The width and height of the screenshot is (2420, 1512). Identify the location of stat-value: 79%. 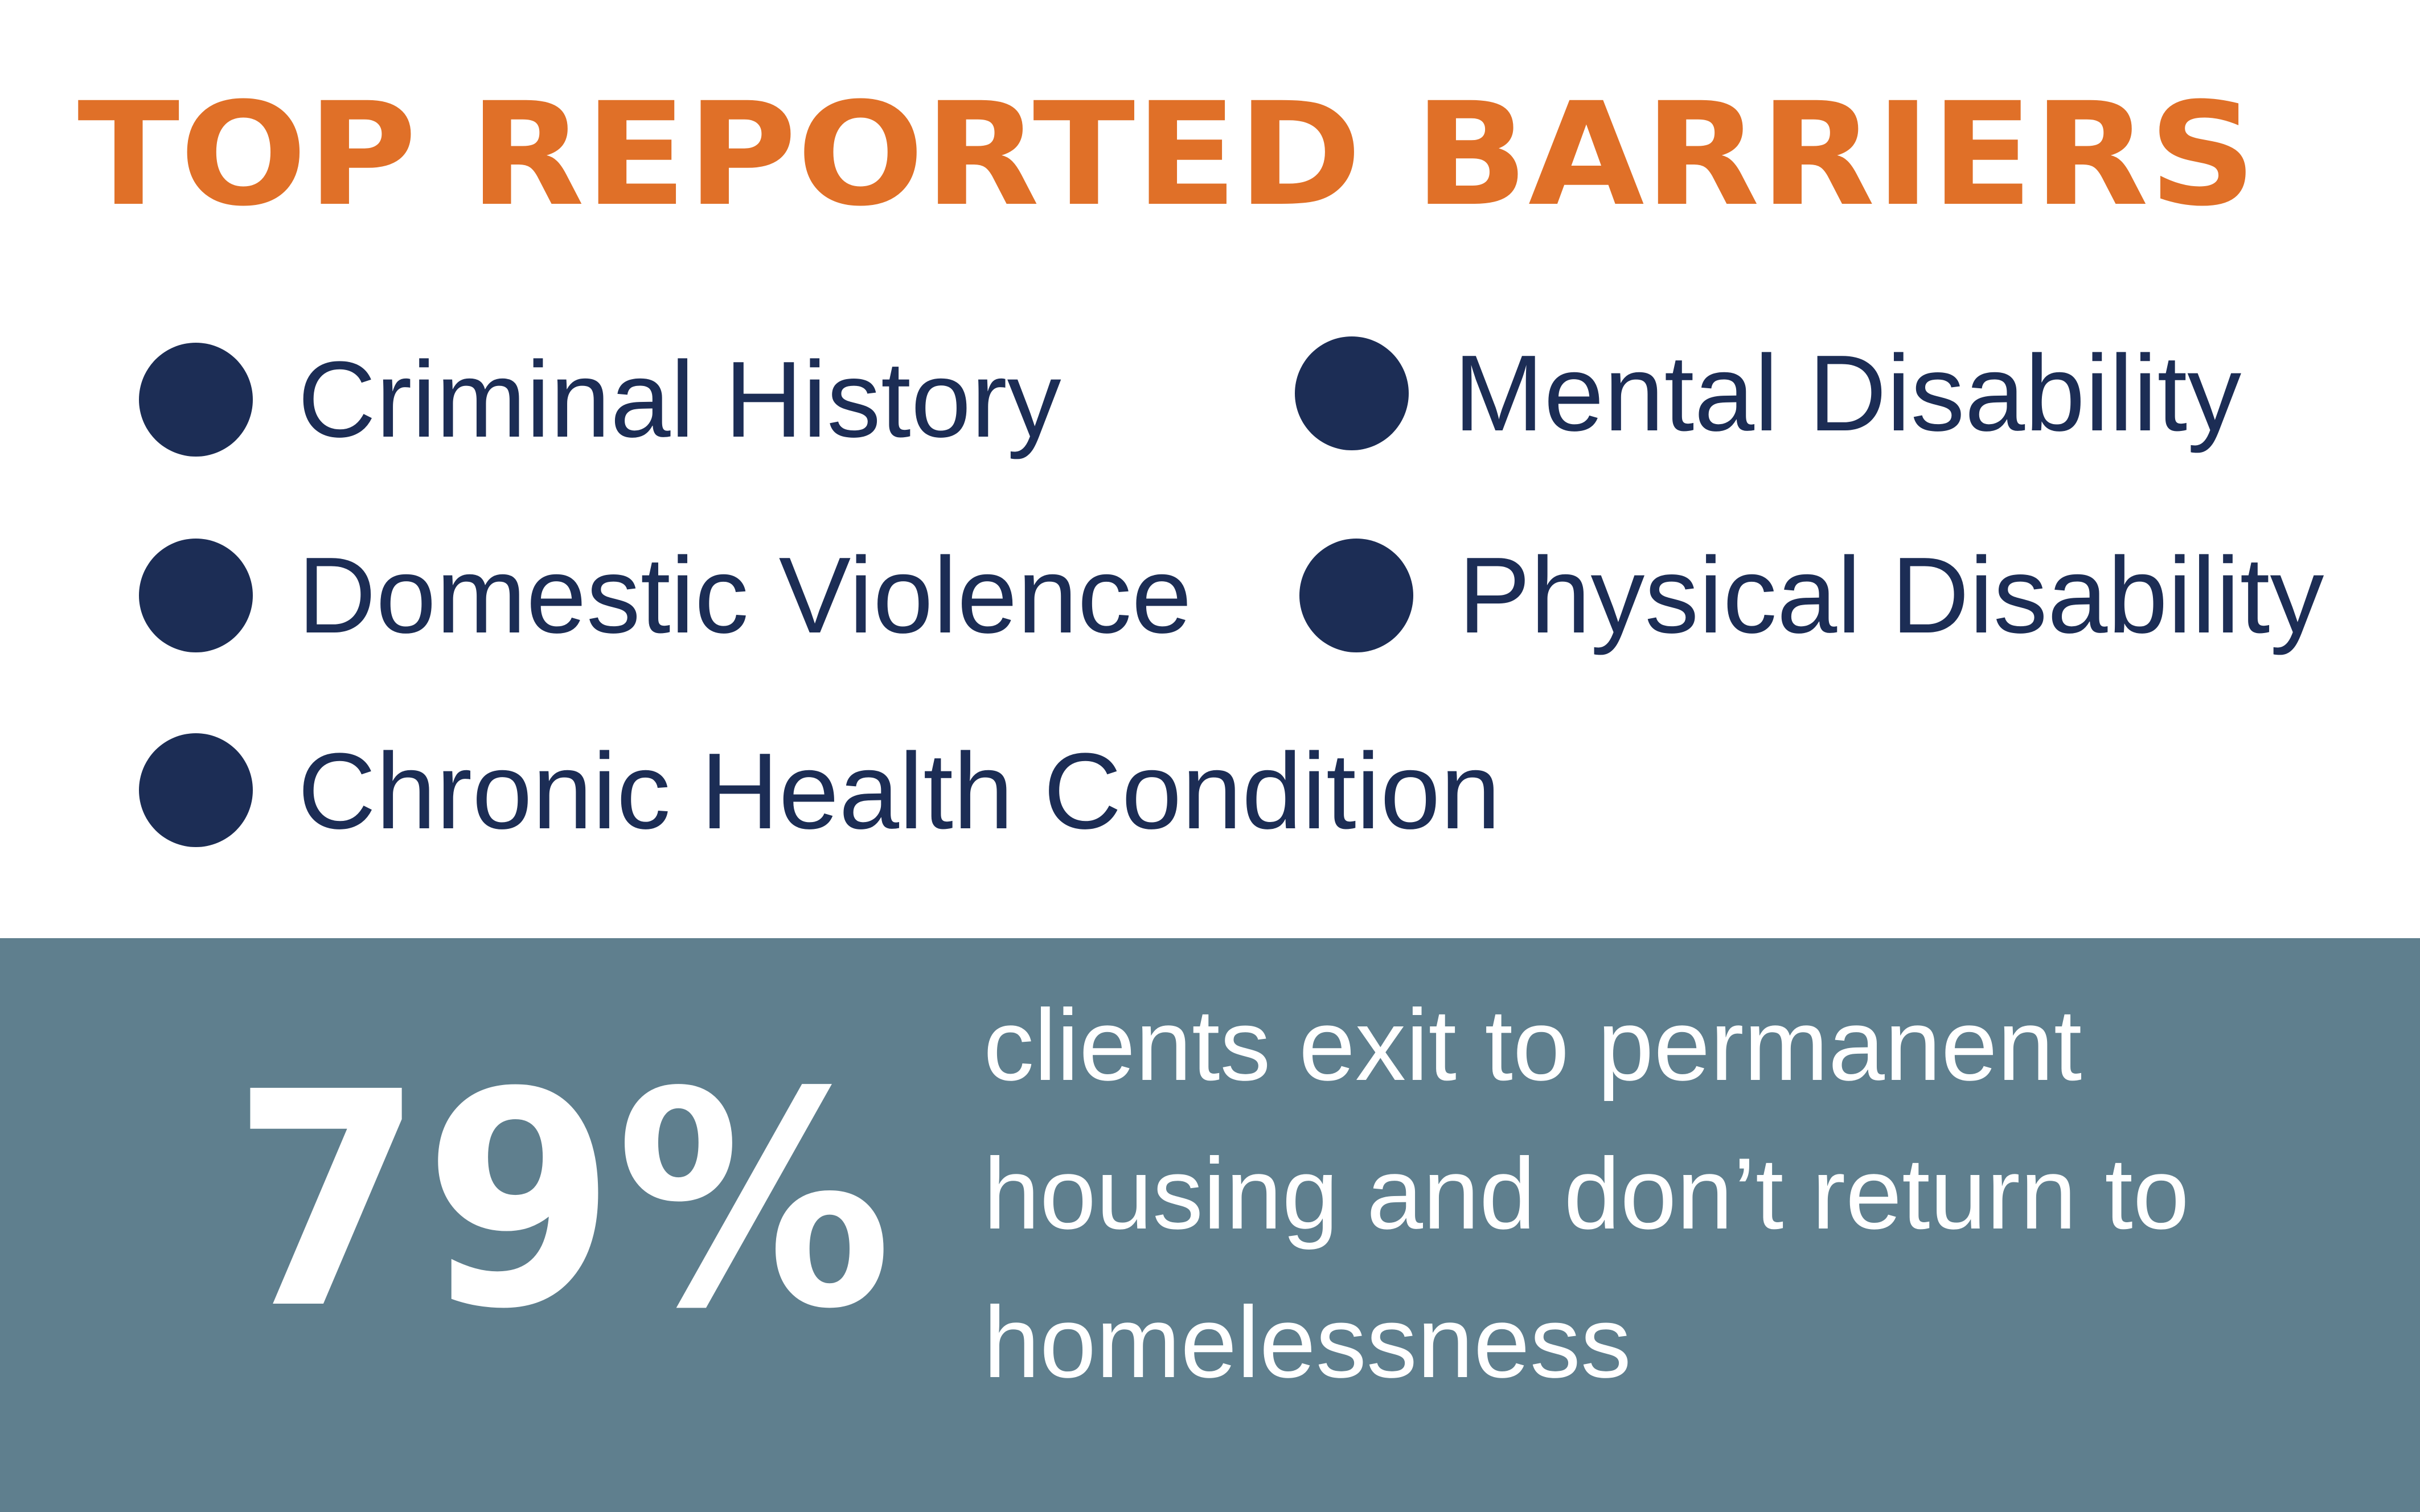
(562, 1201).